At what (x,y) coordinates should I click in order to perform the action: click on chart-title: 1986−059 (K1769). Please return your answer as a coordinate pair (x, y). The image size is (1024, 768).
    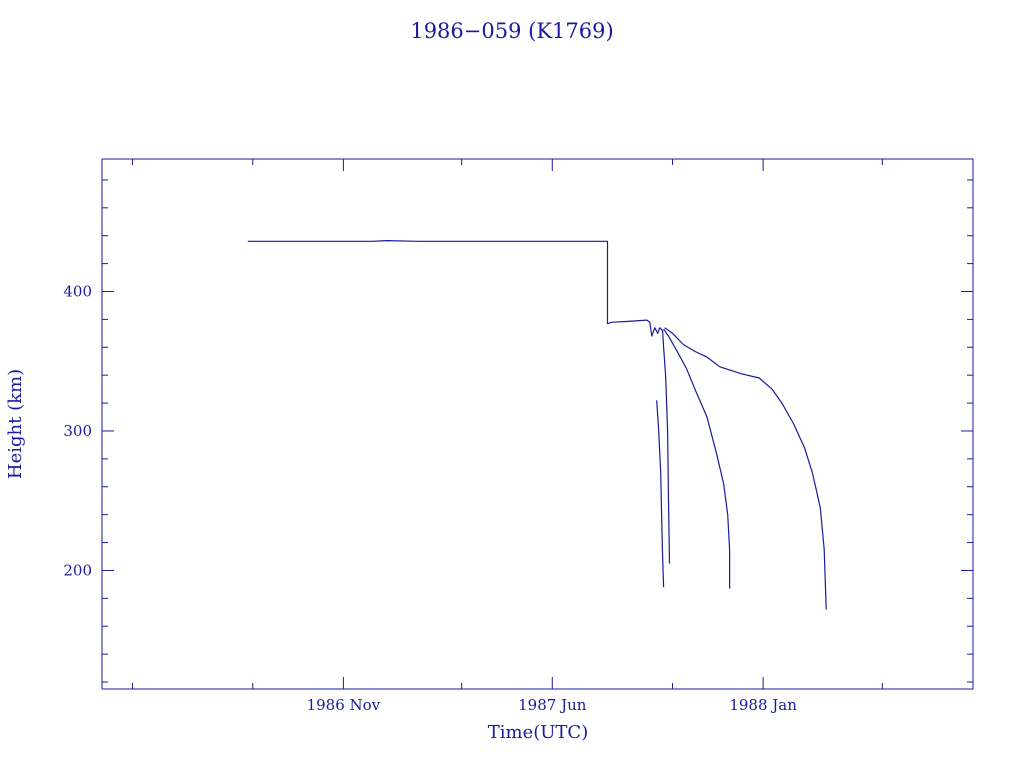
    Looking at the image, I should click on (511, 31).